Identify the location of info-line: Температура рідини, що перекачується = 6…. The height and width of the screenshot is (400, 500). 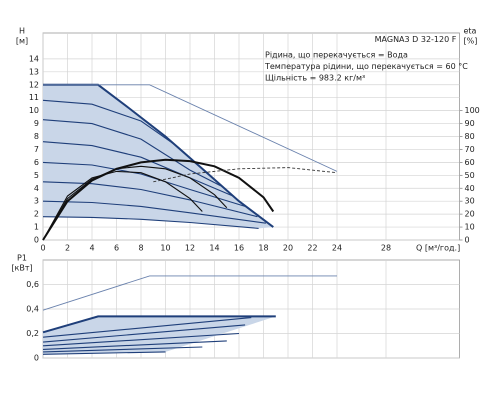
(366, 66).